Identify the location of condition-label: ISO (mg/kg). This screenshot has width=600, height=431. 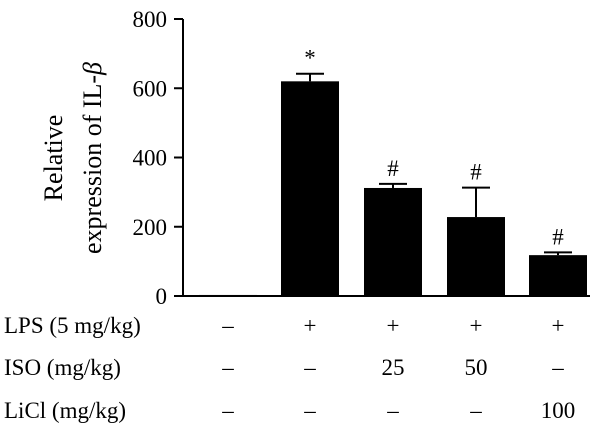
(62, 367).